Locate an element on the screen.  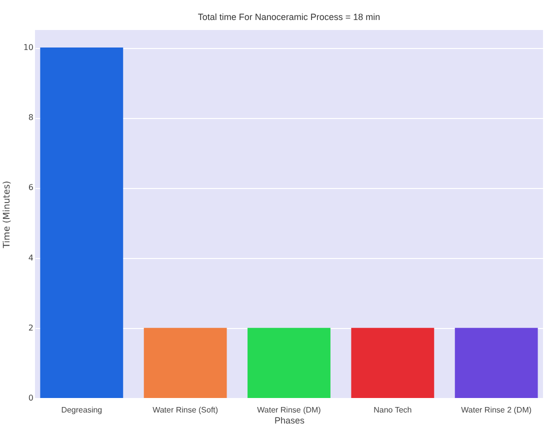
x-tick-label: Water Rinse 2 (DM) is located at coordinates (496, 410).